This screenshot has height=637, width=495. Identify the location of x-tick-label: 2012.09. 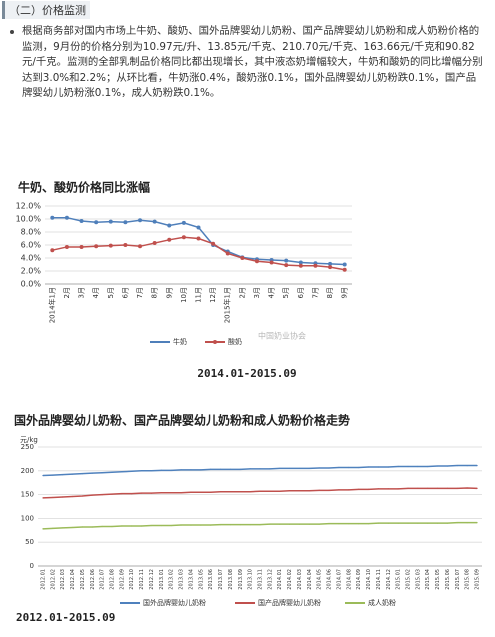
(122, 579).